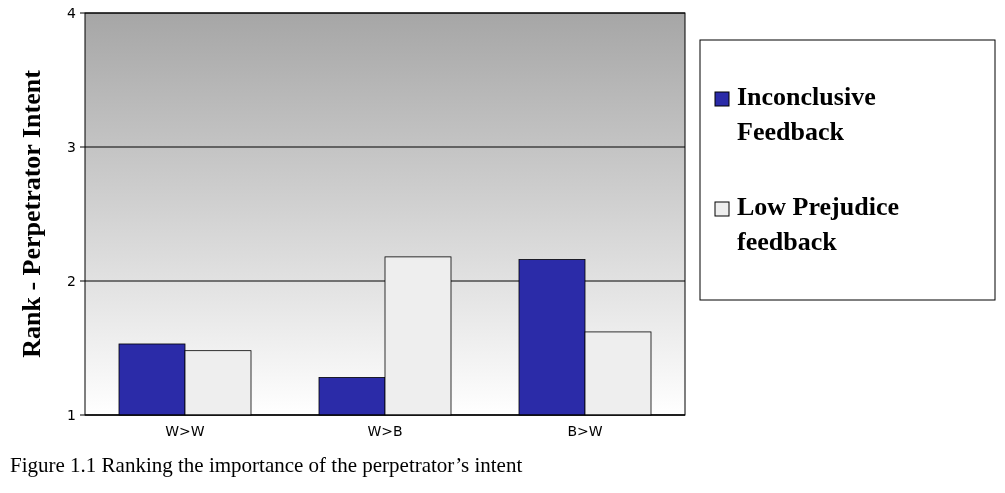 This screenshot has height=493, width=1005. What do you see at coordinates (72, 12) in the screenshot?
I see `y-tick-label: 4` at bounding box center [72, 12].